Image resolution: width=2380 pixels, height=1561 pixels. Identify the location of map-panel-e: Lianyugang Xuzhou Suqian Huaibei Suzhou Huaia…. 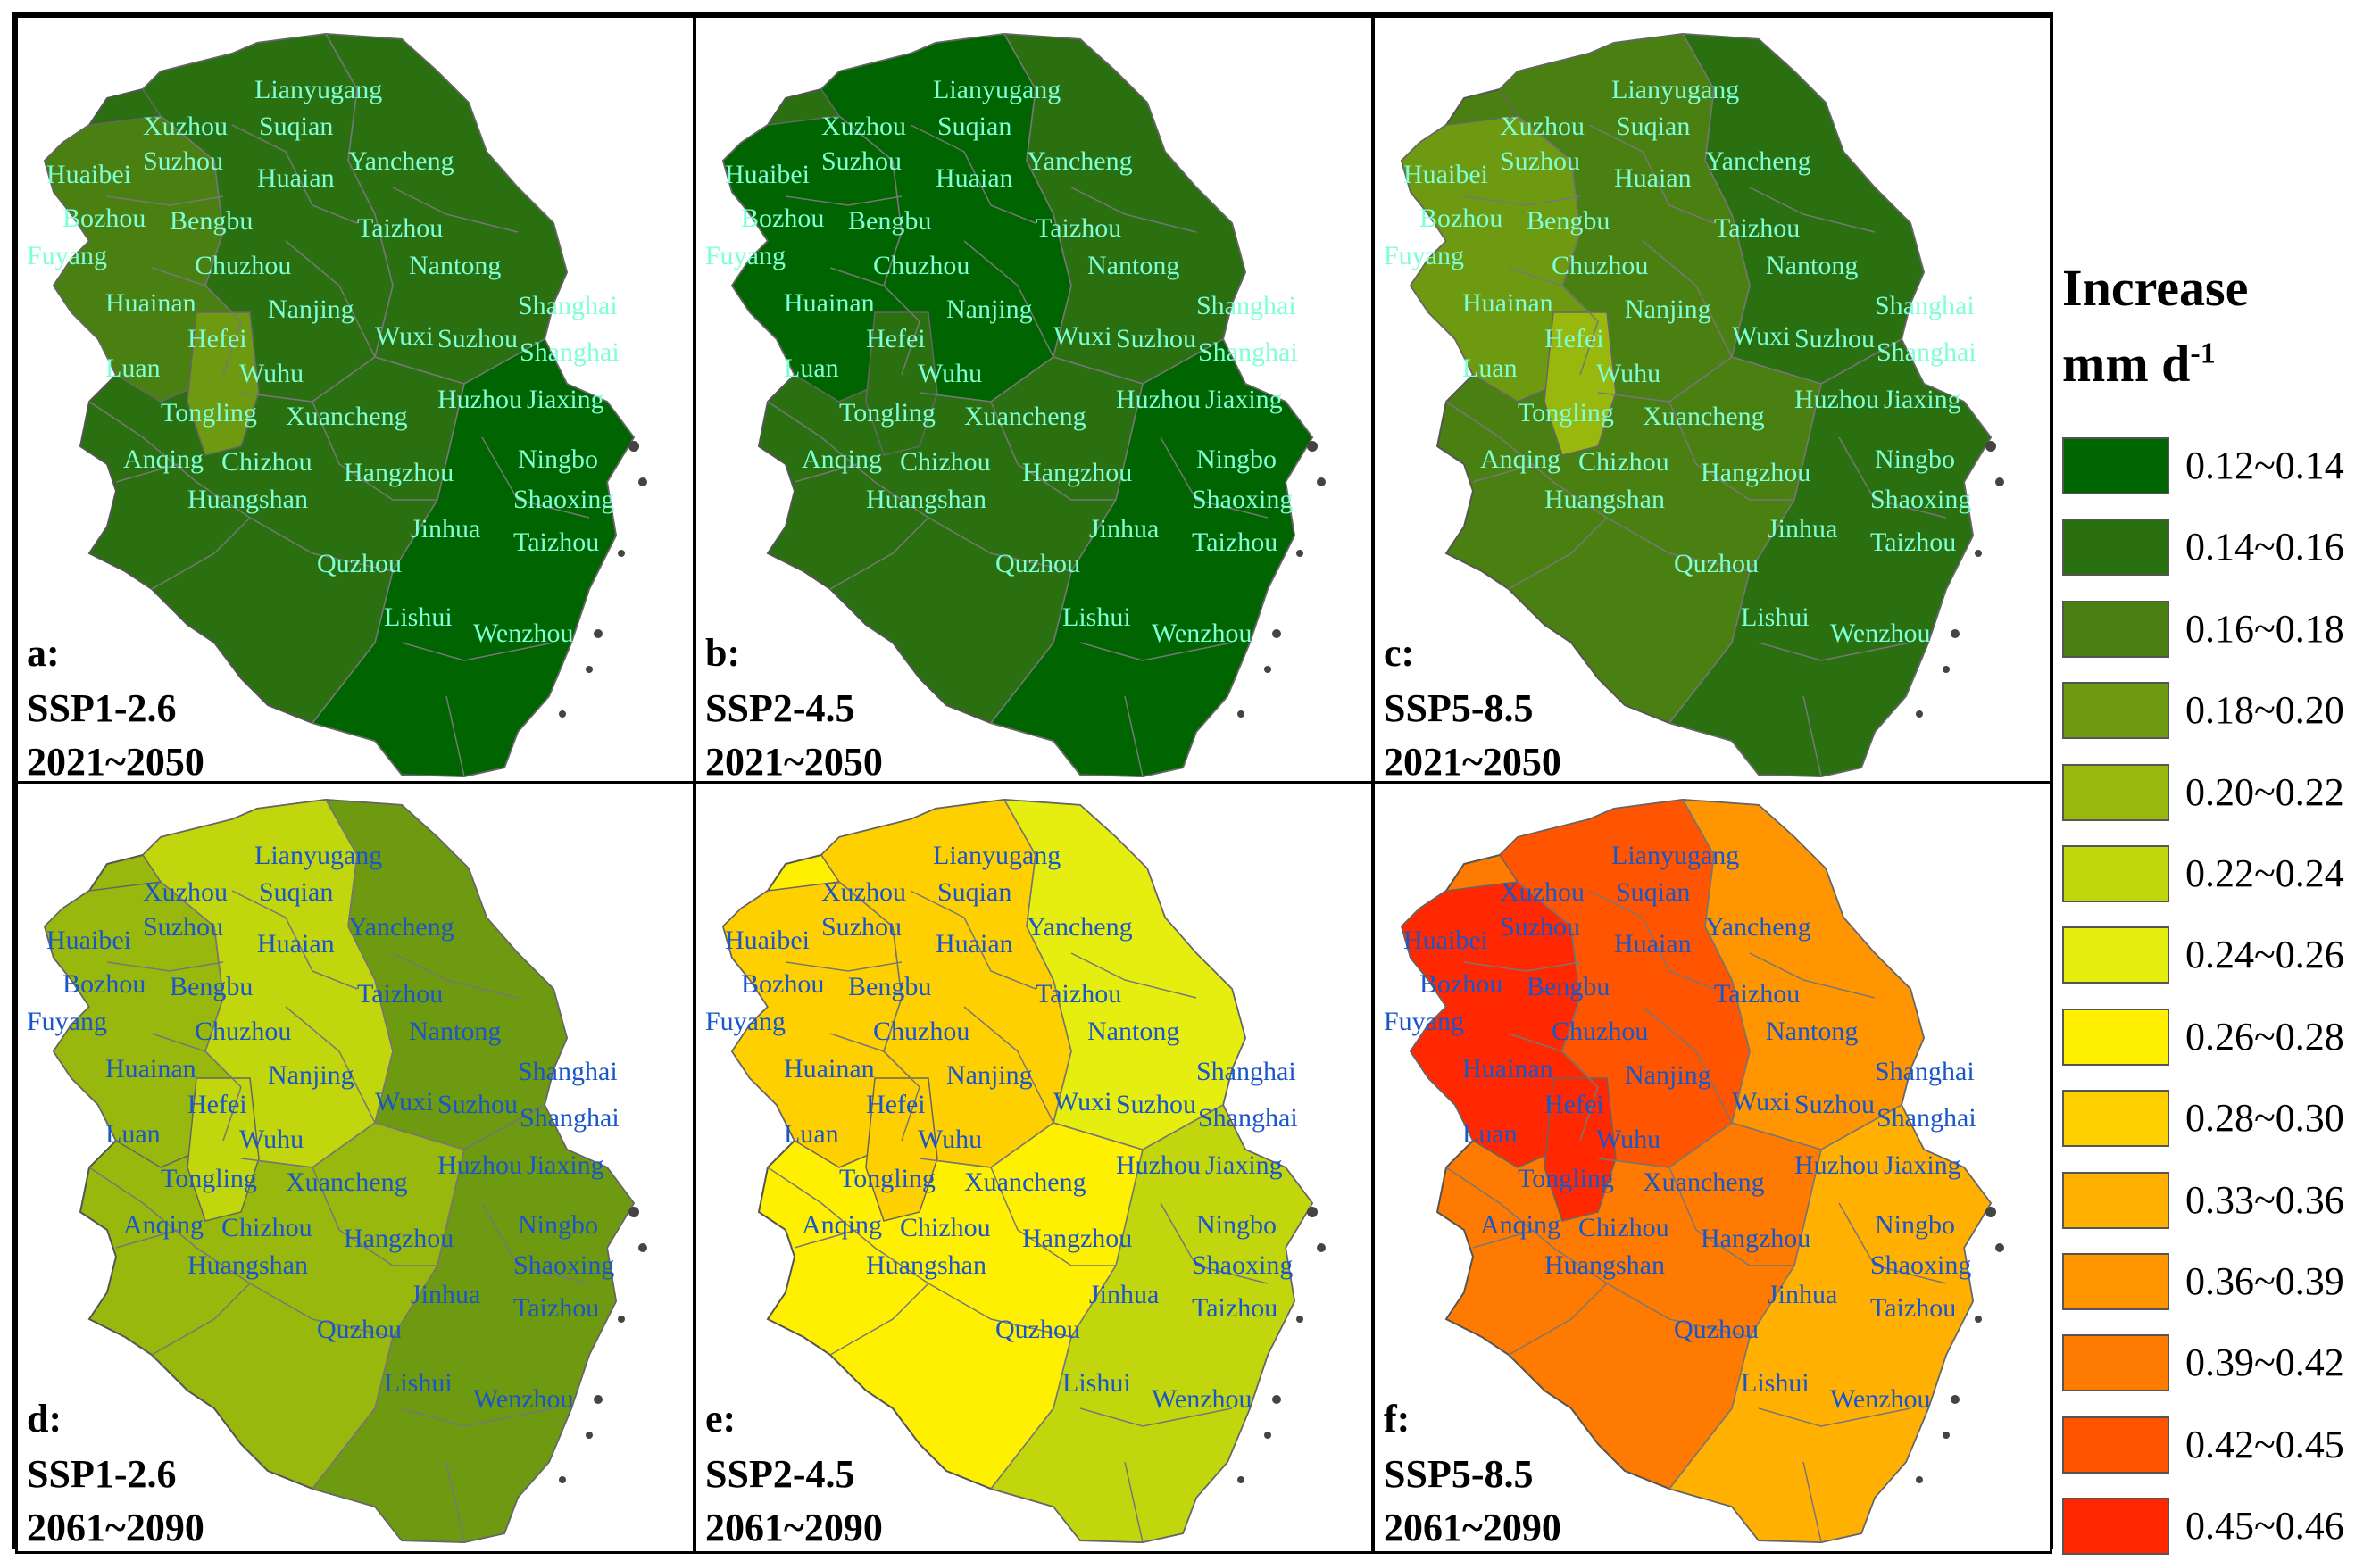
(1034, 1167).